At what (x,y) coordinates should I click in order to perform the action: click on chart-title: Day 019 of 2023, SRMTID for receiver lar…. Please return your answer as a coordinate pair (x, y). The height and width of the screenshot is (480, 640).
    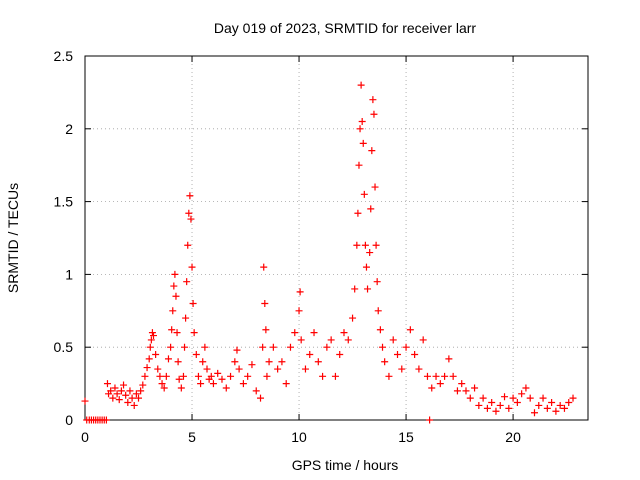
    Looking at the image, I should click on (345, 28).